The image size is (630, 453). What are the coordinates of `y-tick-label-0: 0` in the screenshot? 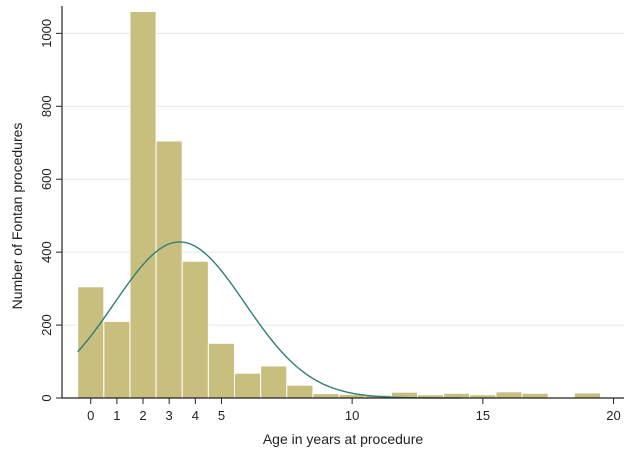 It's located at (46, 397).